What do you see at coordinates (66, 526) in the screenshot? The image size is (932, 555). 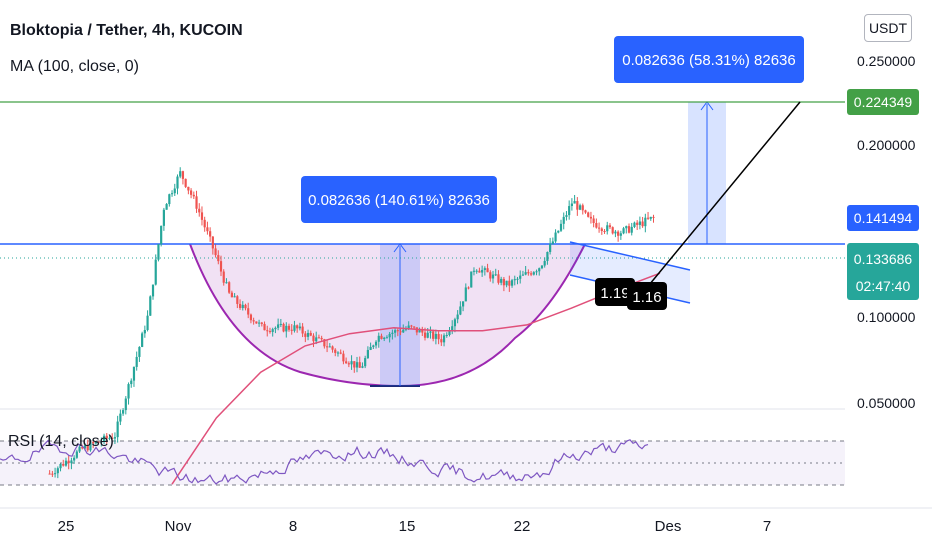 I see `time-tick: 25` at bounding box center [66, 526].